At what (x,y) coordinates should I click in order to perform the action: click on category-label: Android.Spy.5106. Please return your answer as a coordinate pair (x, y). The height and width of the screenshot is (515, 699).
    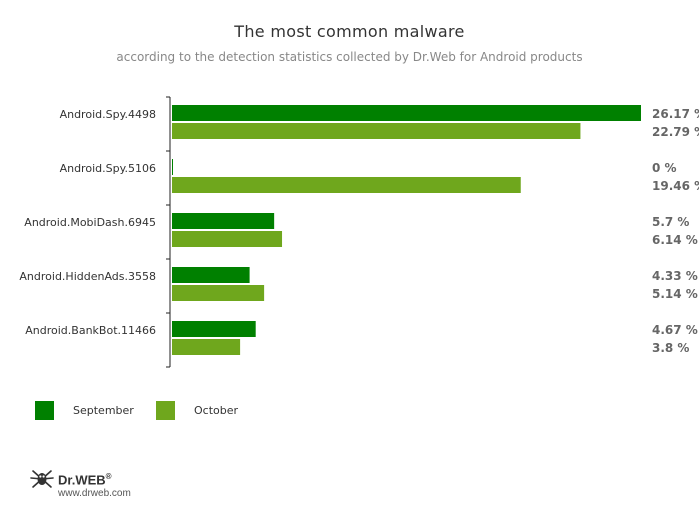
    Looking at the image, I should click on (108, 168).